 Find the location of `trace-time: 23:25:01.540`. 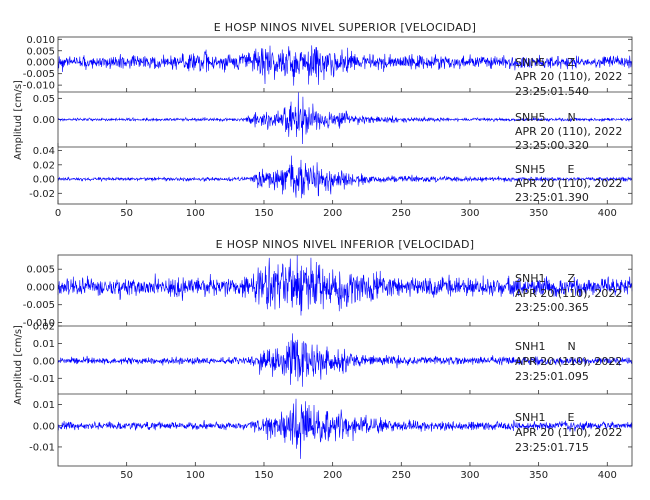

trace-time: 23:25:01.540 is located at coordinates (552, 91).